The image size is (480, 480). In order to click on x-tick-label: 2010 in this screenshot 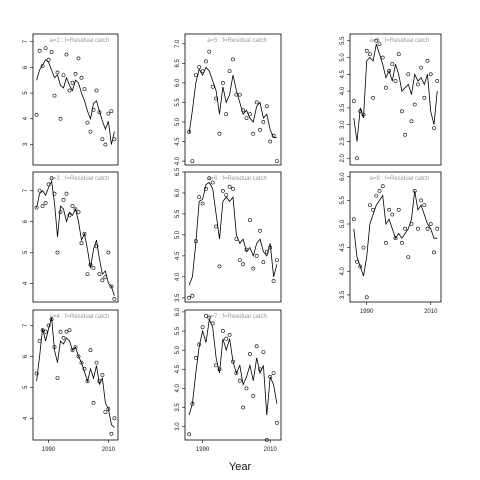, I will do `click(109, 450)`.